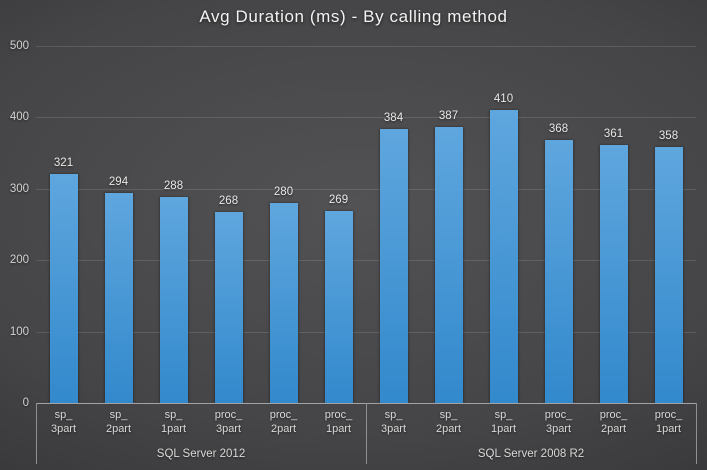  Describe the element at coordinates (283, 192) in the screenshot. I see `bar-value-label: 280` at that location.